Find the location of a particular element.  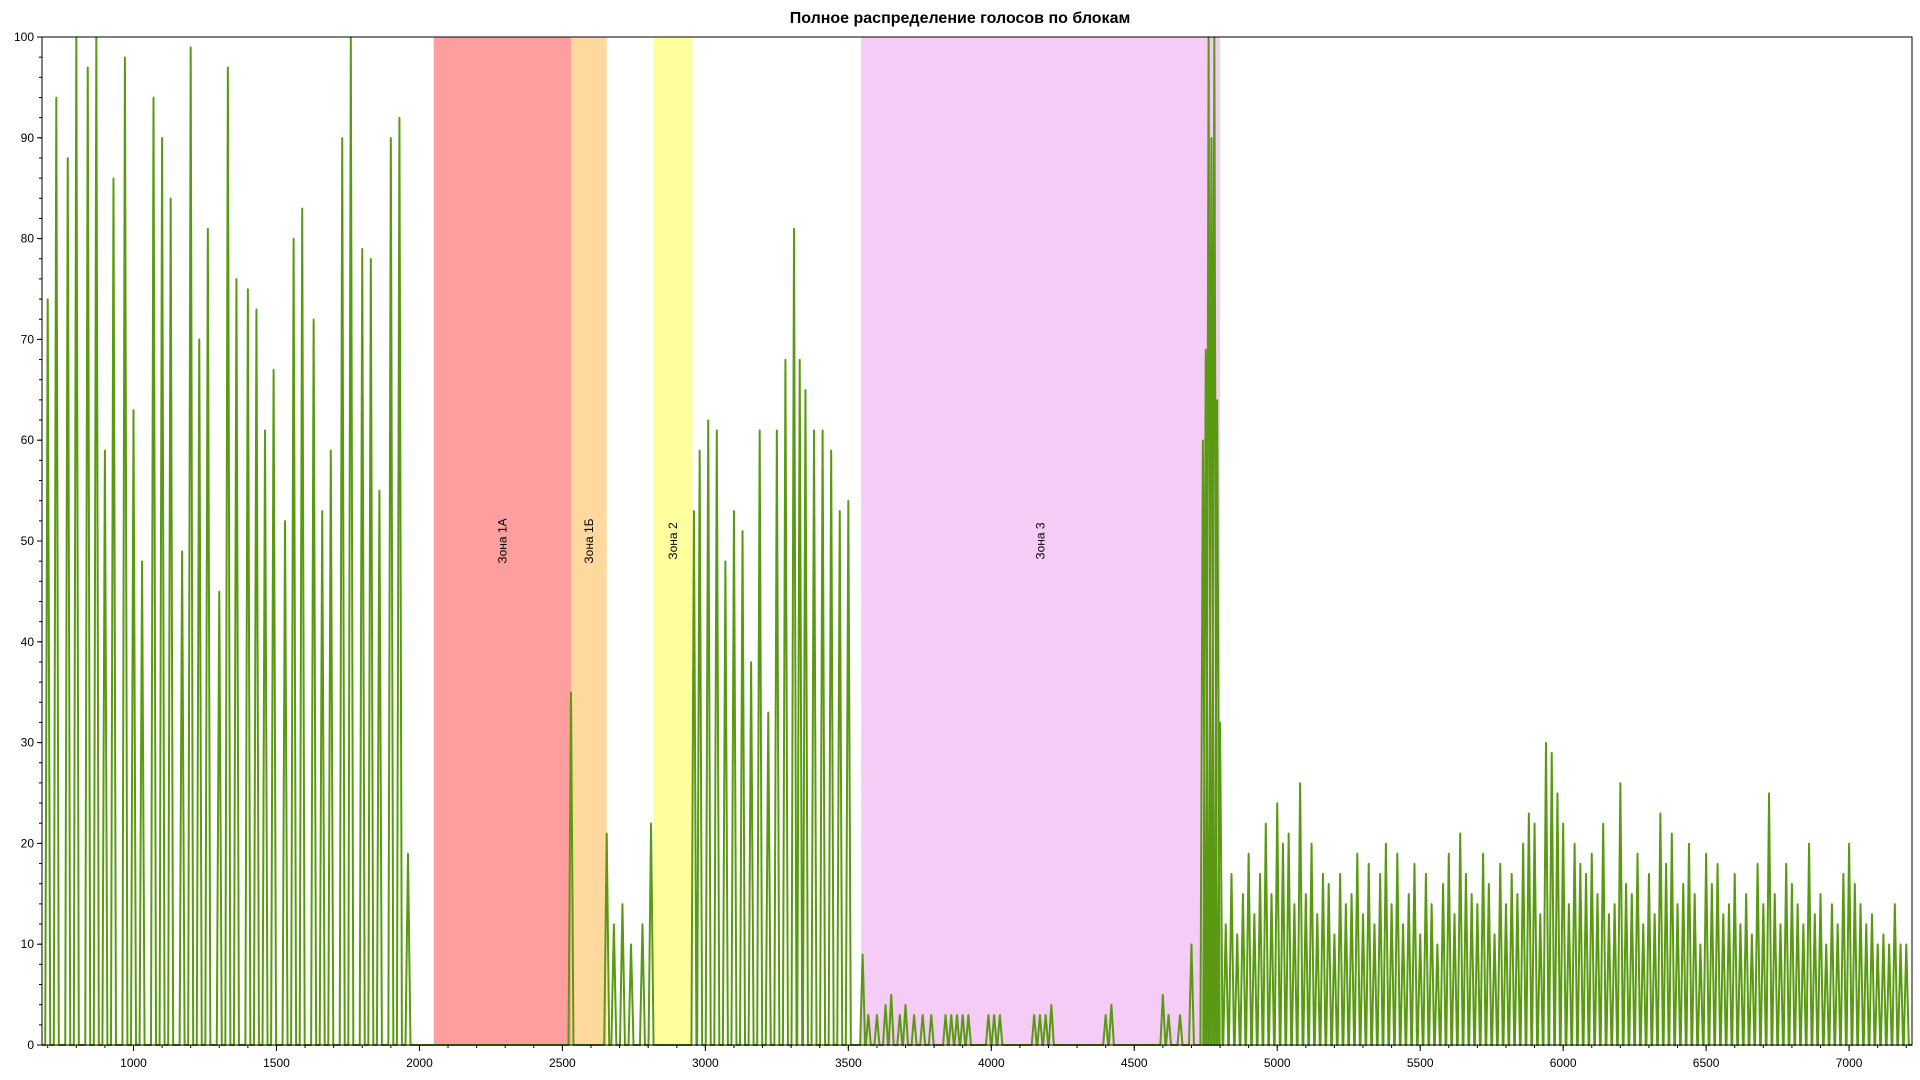

chart-title: Полное распределение голосов по блокам is located at coordinates (960, 18).